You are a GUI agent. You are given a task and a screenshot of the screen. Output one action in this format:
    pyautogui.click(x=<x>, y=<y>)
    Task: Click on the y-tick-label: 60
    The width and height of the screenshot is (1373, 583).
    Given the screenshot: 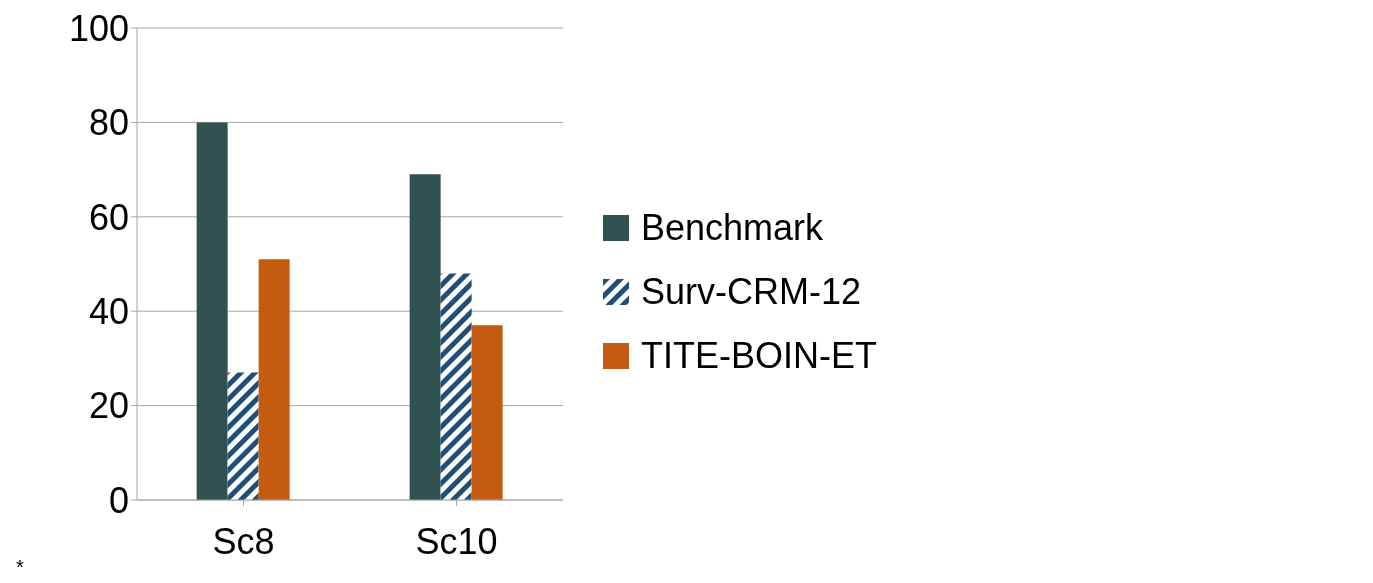 What is the action you would take?
    pyautogui.click(x=108, y=217)
    